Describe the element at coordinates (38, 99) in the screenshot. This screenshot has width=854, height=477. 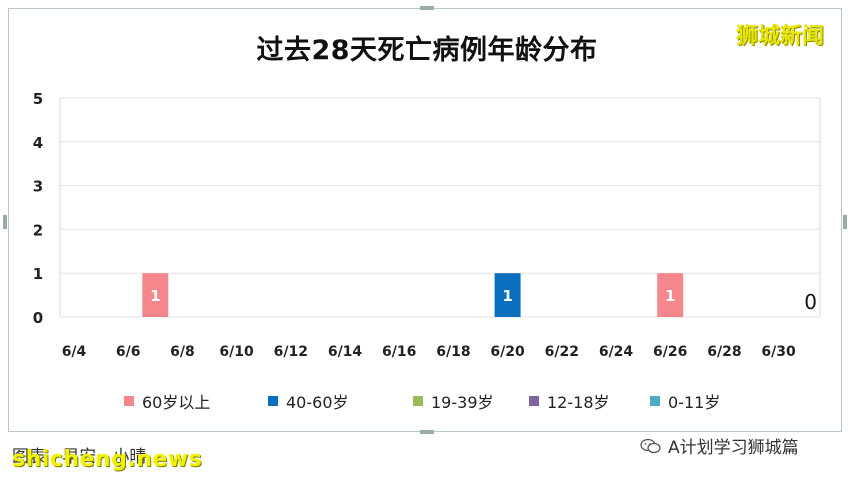
I see `y-tick-label: 5` at that location.